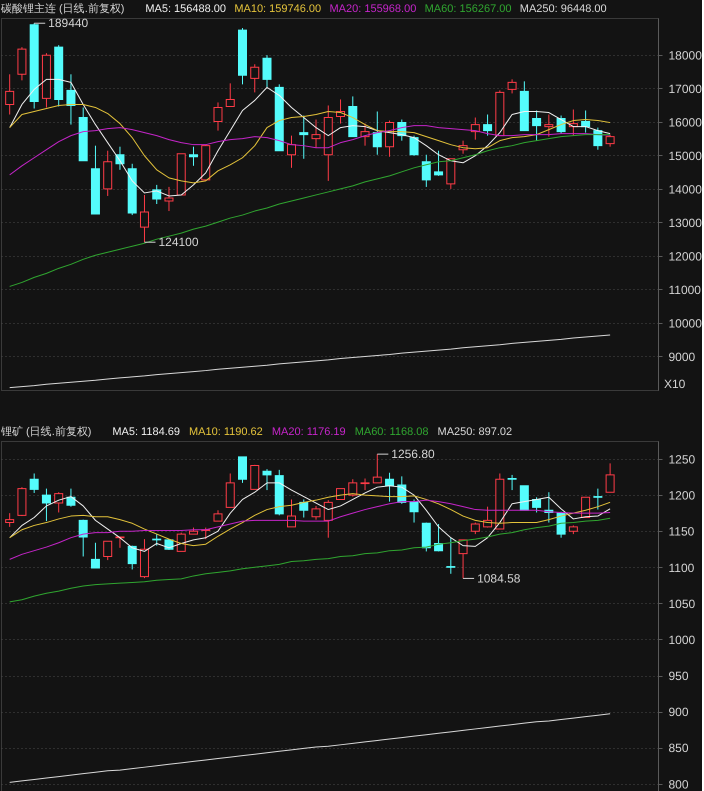  I want to click on text: X10, so click(675, 384).